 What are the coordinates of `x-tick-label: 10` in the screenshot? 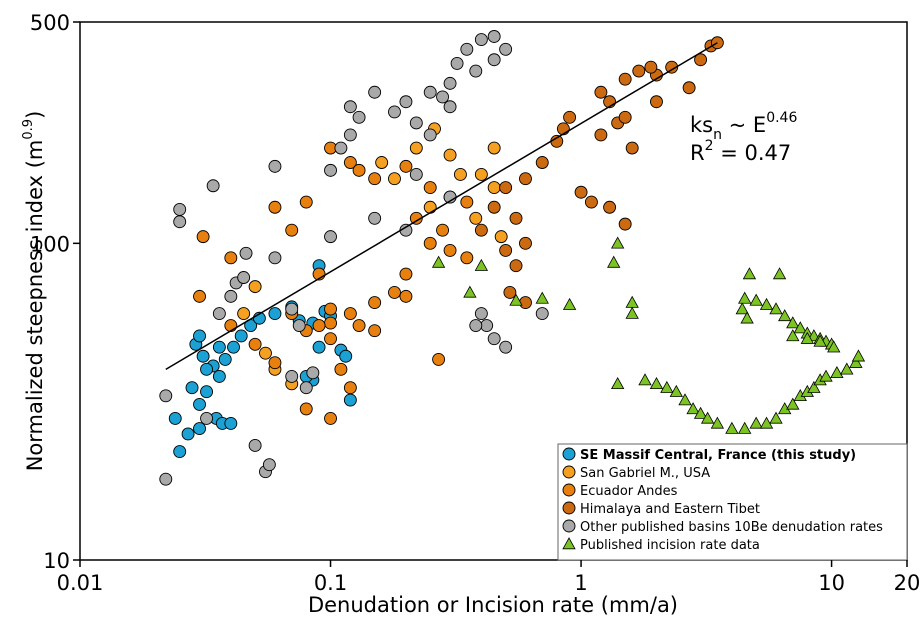 It's located at (831, 583).